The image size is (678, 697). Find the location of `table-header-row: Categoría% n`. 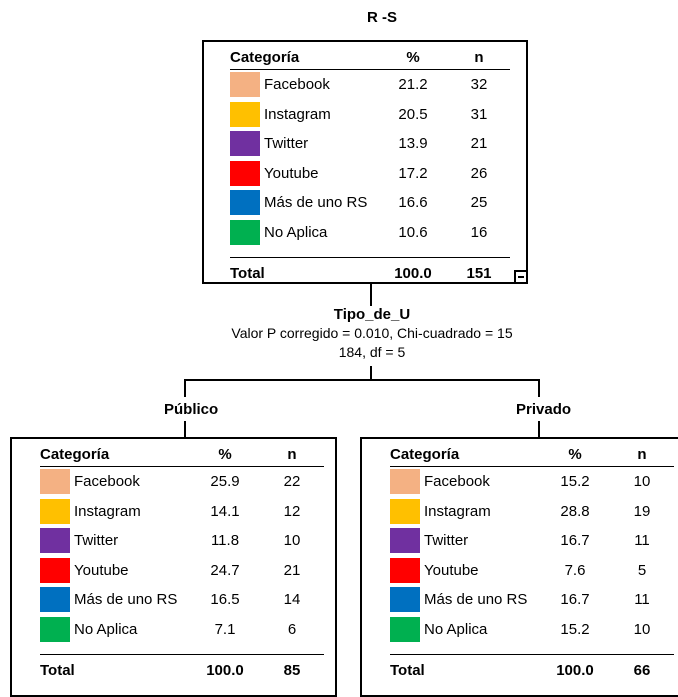

table-header-row: Categoría% n is located at coordinates (532, 454).